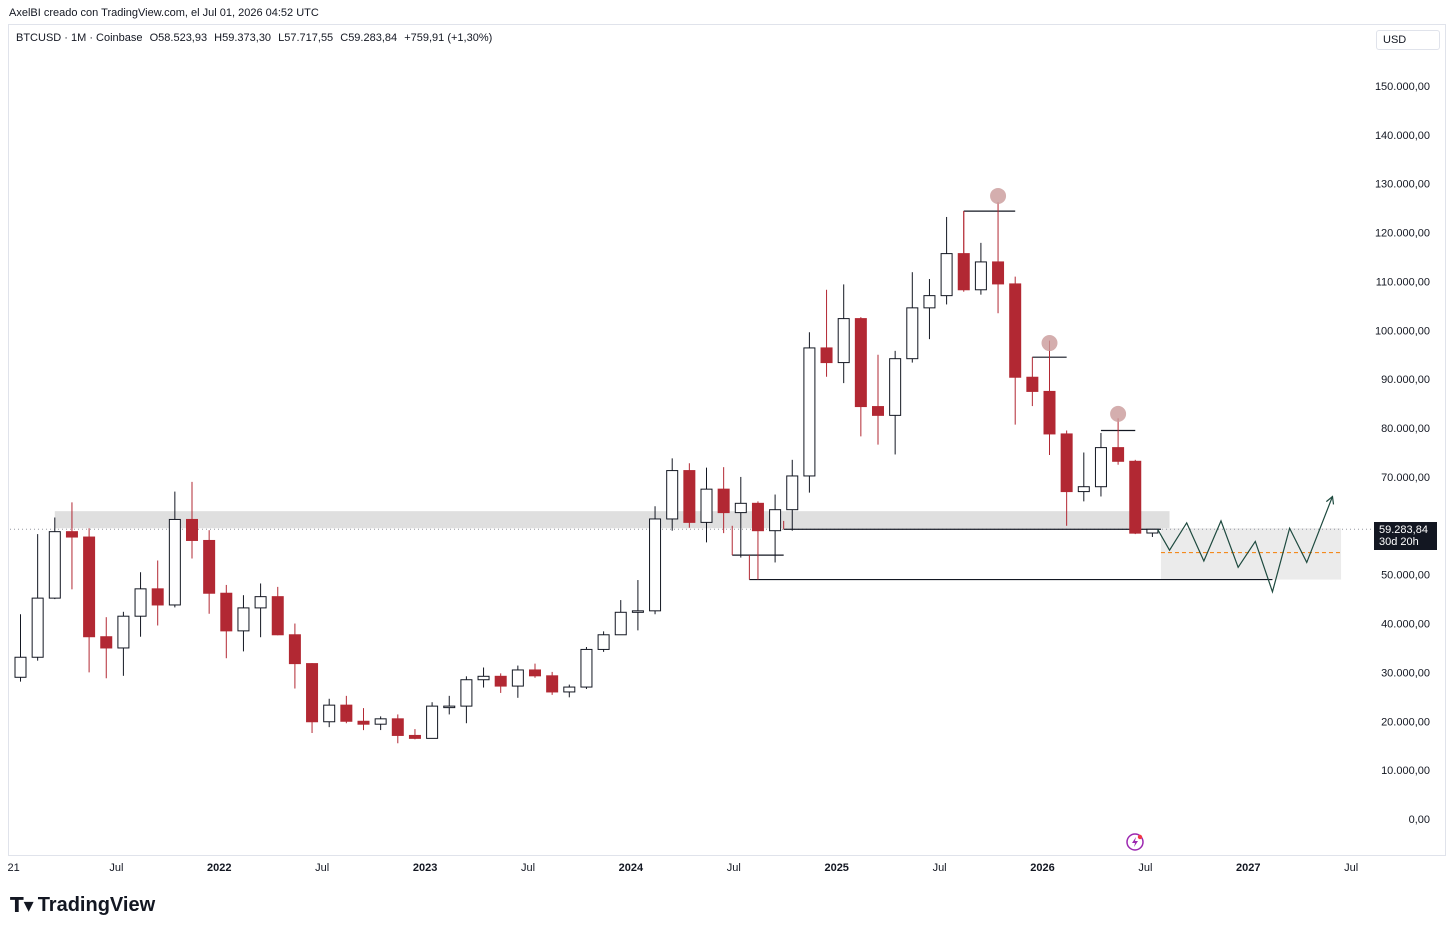  I want to click on y-tick-label: 100.000,00, so click(1402, 331).